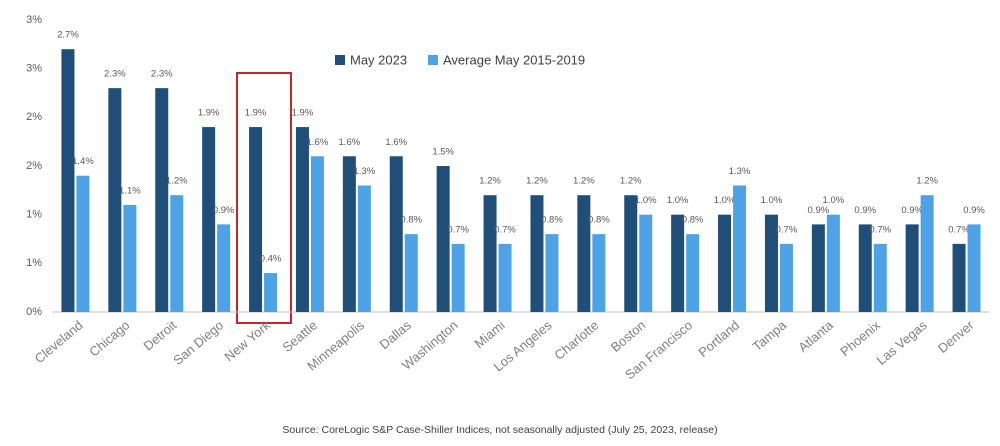 The height and width of the screenshot is (446, 1000). I want to click on value-label: 1.5%, so click(443, 152).